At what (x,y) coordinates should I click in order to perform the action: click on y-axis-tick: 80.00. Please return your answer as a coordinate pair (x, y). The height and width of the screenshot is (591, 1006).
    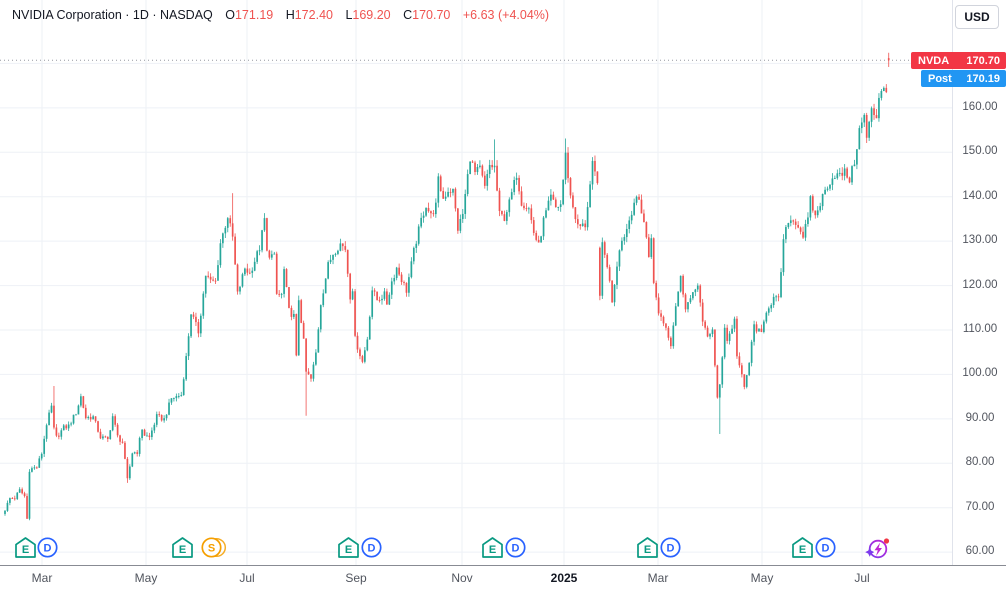
    Looking at the image, I should click on (980, 462).